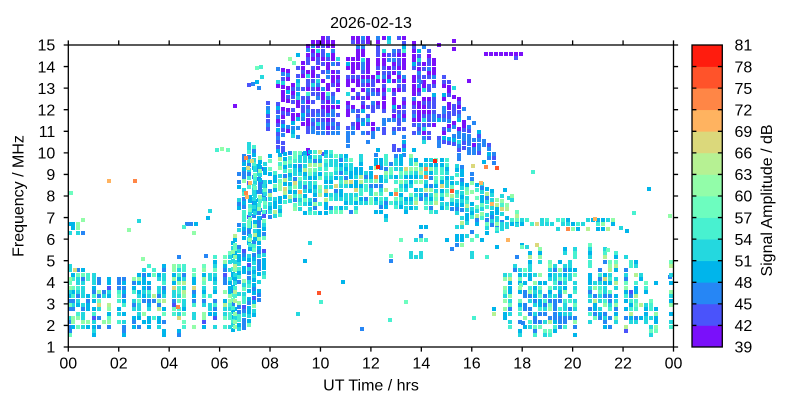 This screenshot has width=800, height=400. Describe the element at coordinates (522, 364) in the screenshot. I see `svg-text: 18` at that location.